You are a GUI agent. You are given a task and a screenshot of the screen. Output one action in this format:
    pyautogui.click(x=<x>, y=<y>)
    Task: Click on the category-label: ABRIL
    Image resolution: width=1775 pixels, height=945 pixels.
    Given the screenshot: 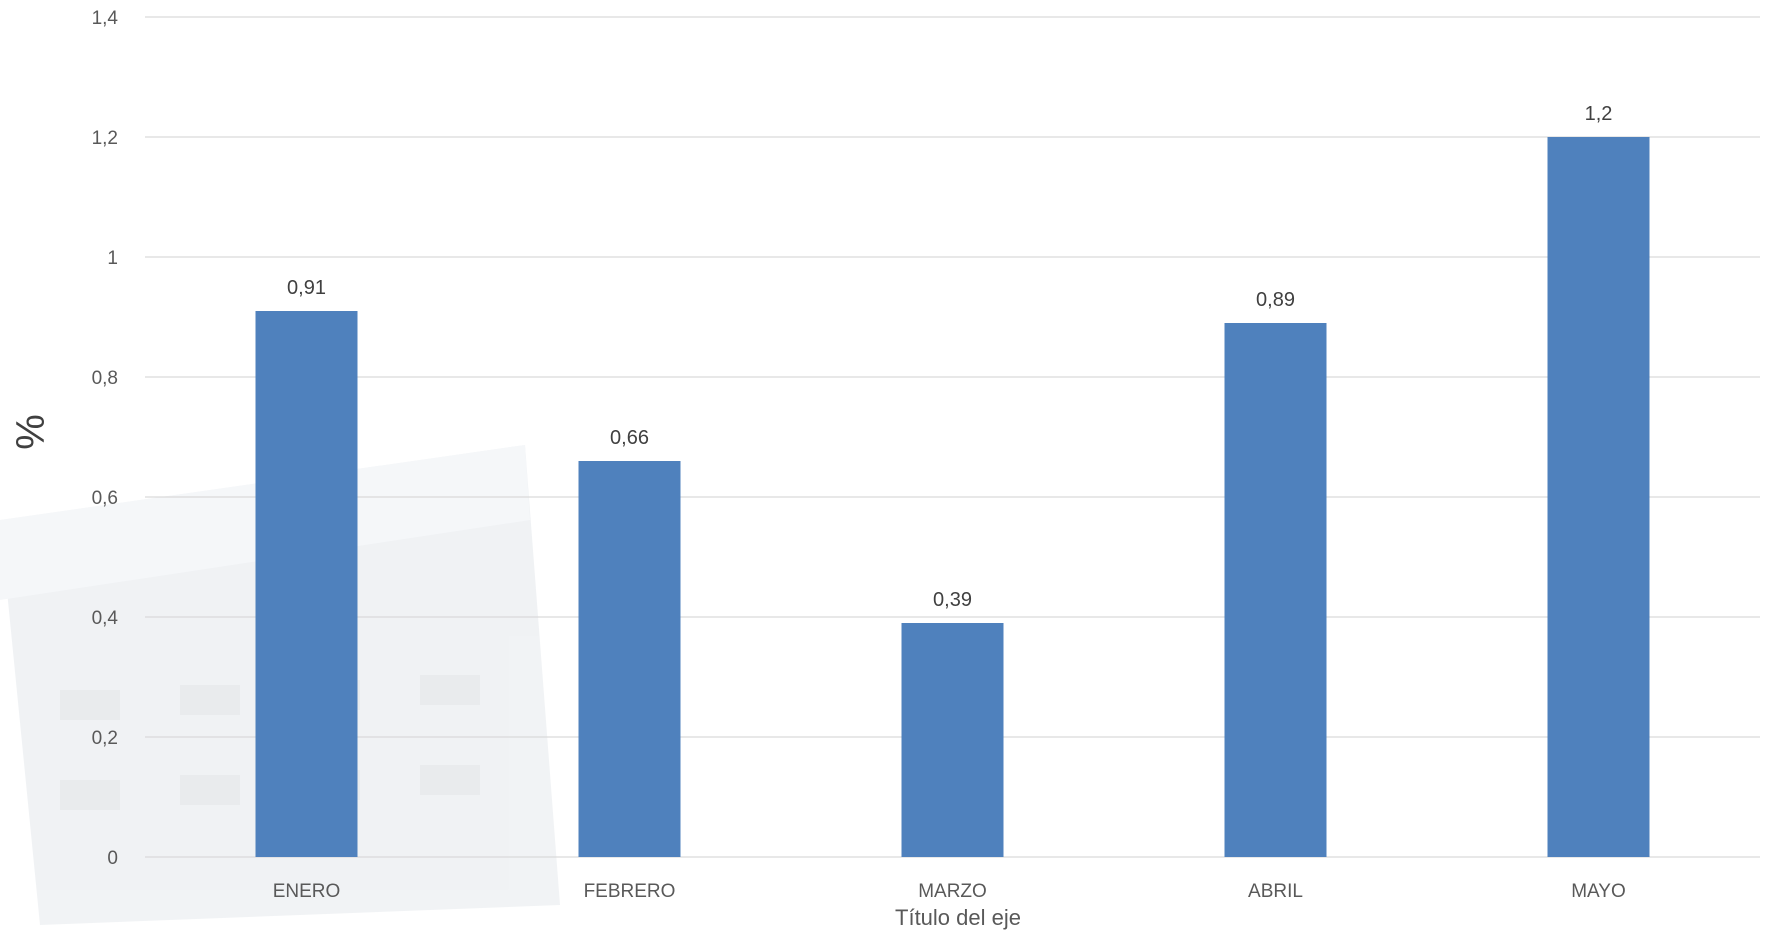 What is the action you would take?
    pyautogui.click(x=1275, y=891)
    